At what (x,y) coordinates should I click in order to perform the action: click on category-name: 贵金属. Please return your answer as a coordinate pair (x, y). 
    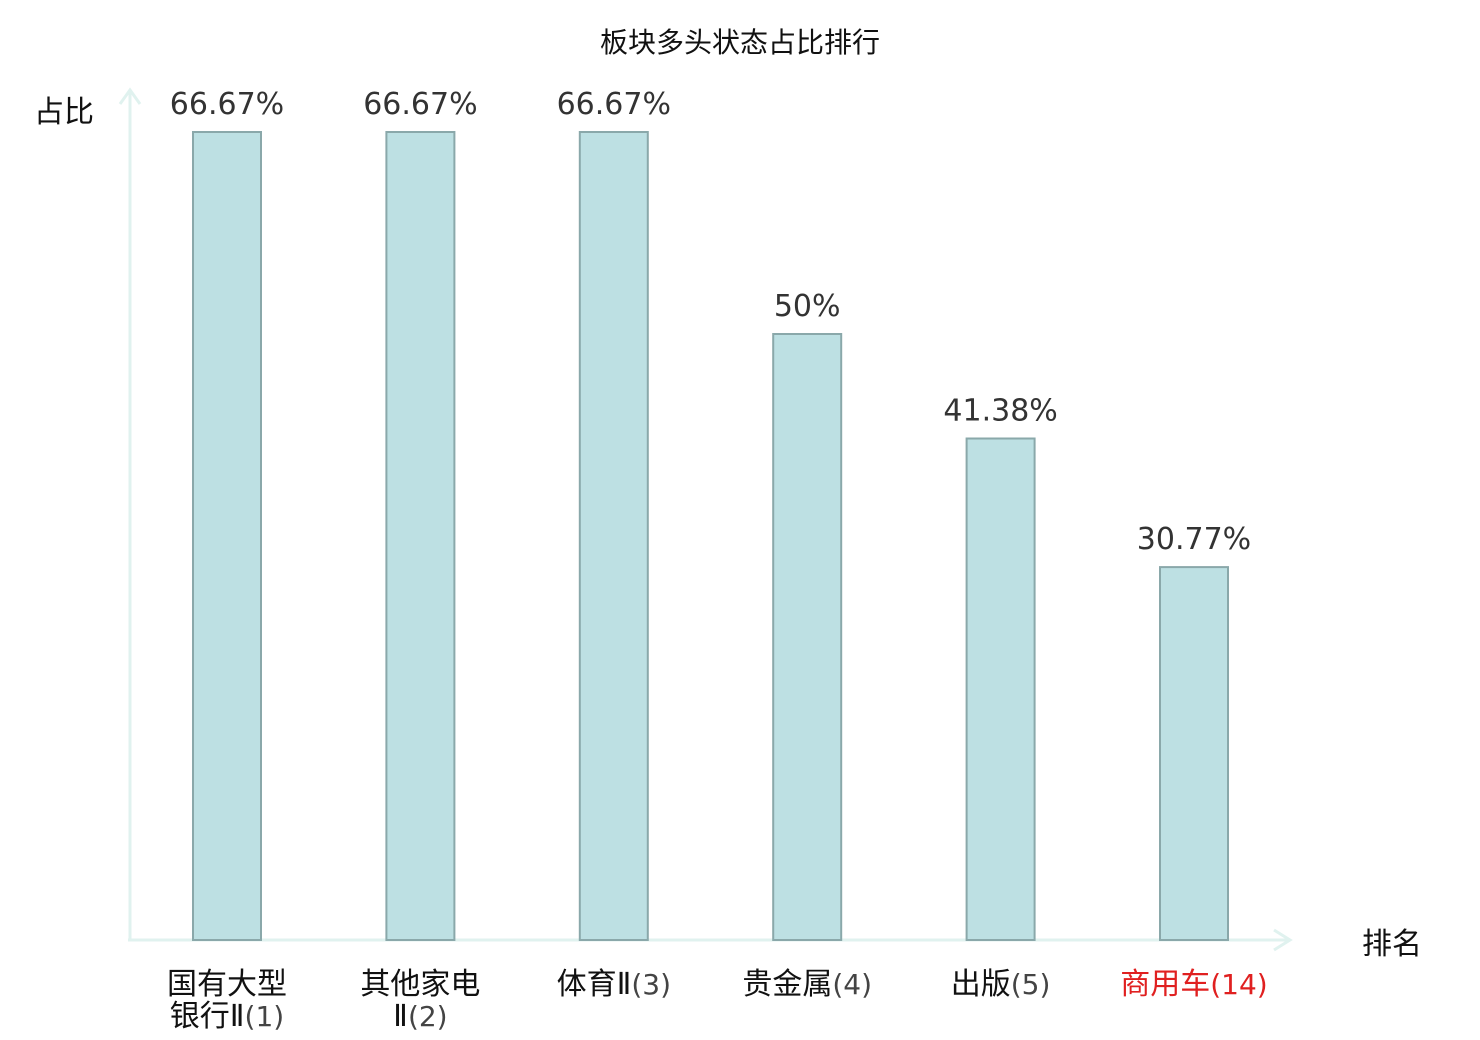
    Looking at the image, I should click on (787, 984).